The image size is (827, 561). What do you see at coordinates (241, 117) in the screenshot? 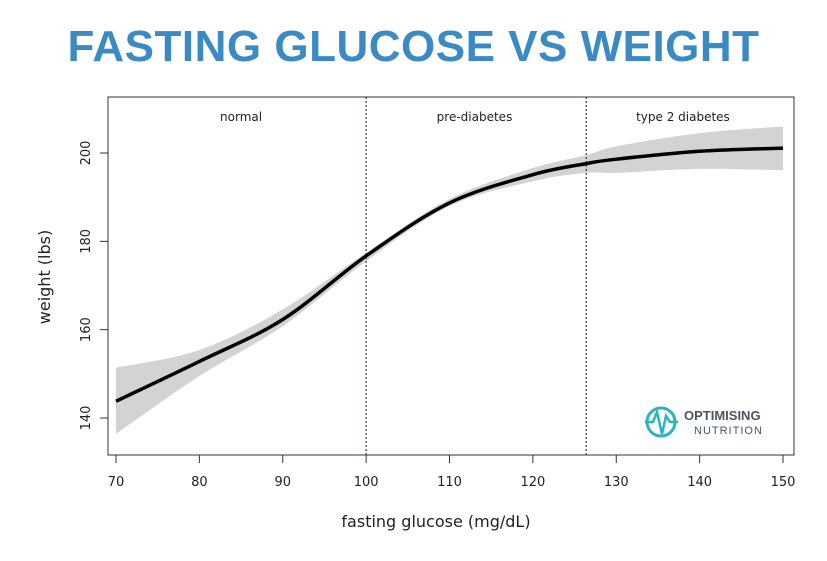
I see `region-label: normal` at bounding box center [241, 117].